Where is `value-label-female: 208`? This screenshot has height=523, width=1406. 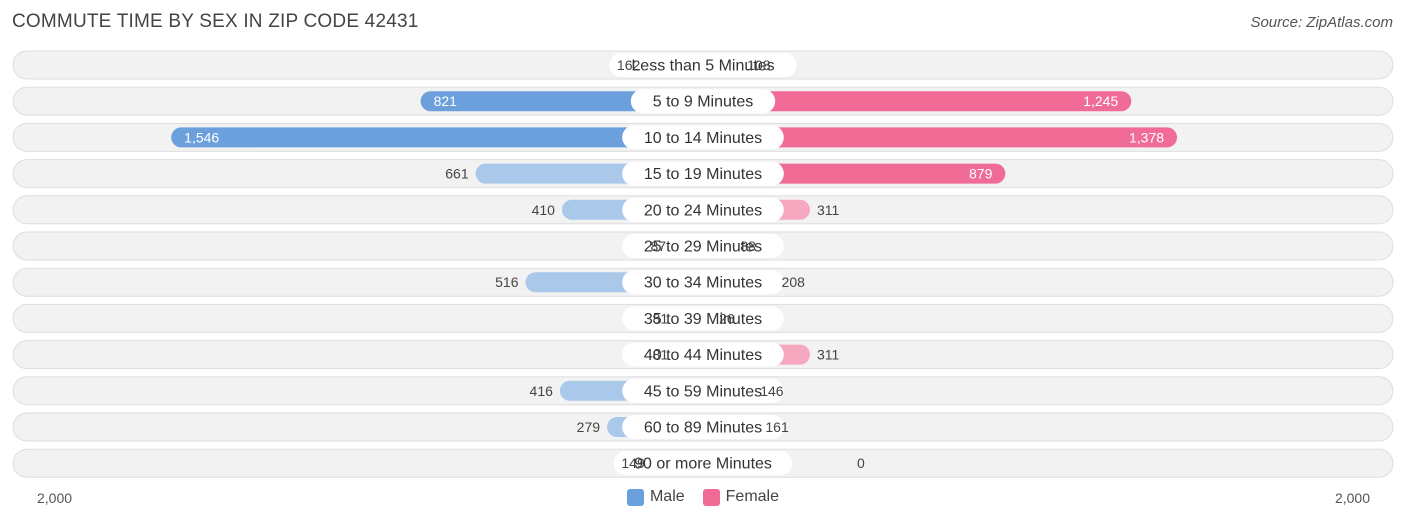 value-label-female: 208 is located at coordinates (794, 282).